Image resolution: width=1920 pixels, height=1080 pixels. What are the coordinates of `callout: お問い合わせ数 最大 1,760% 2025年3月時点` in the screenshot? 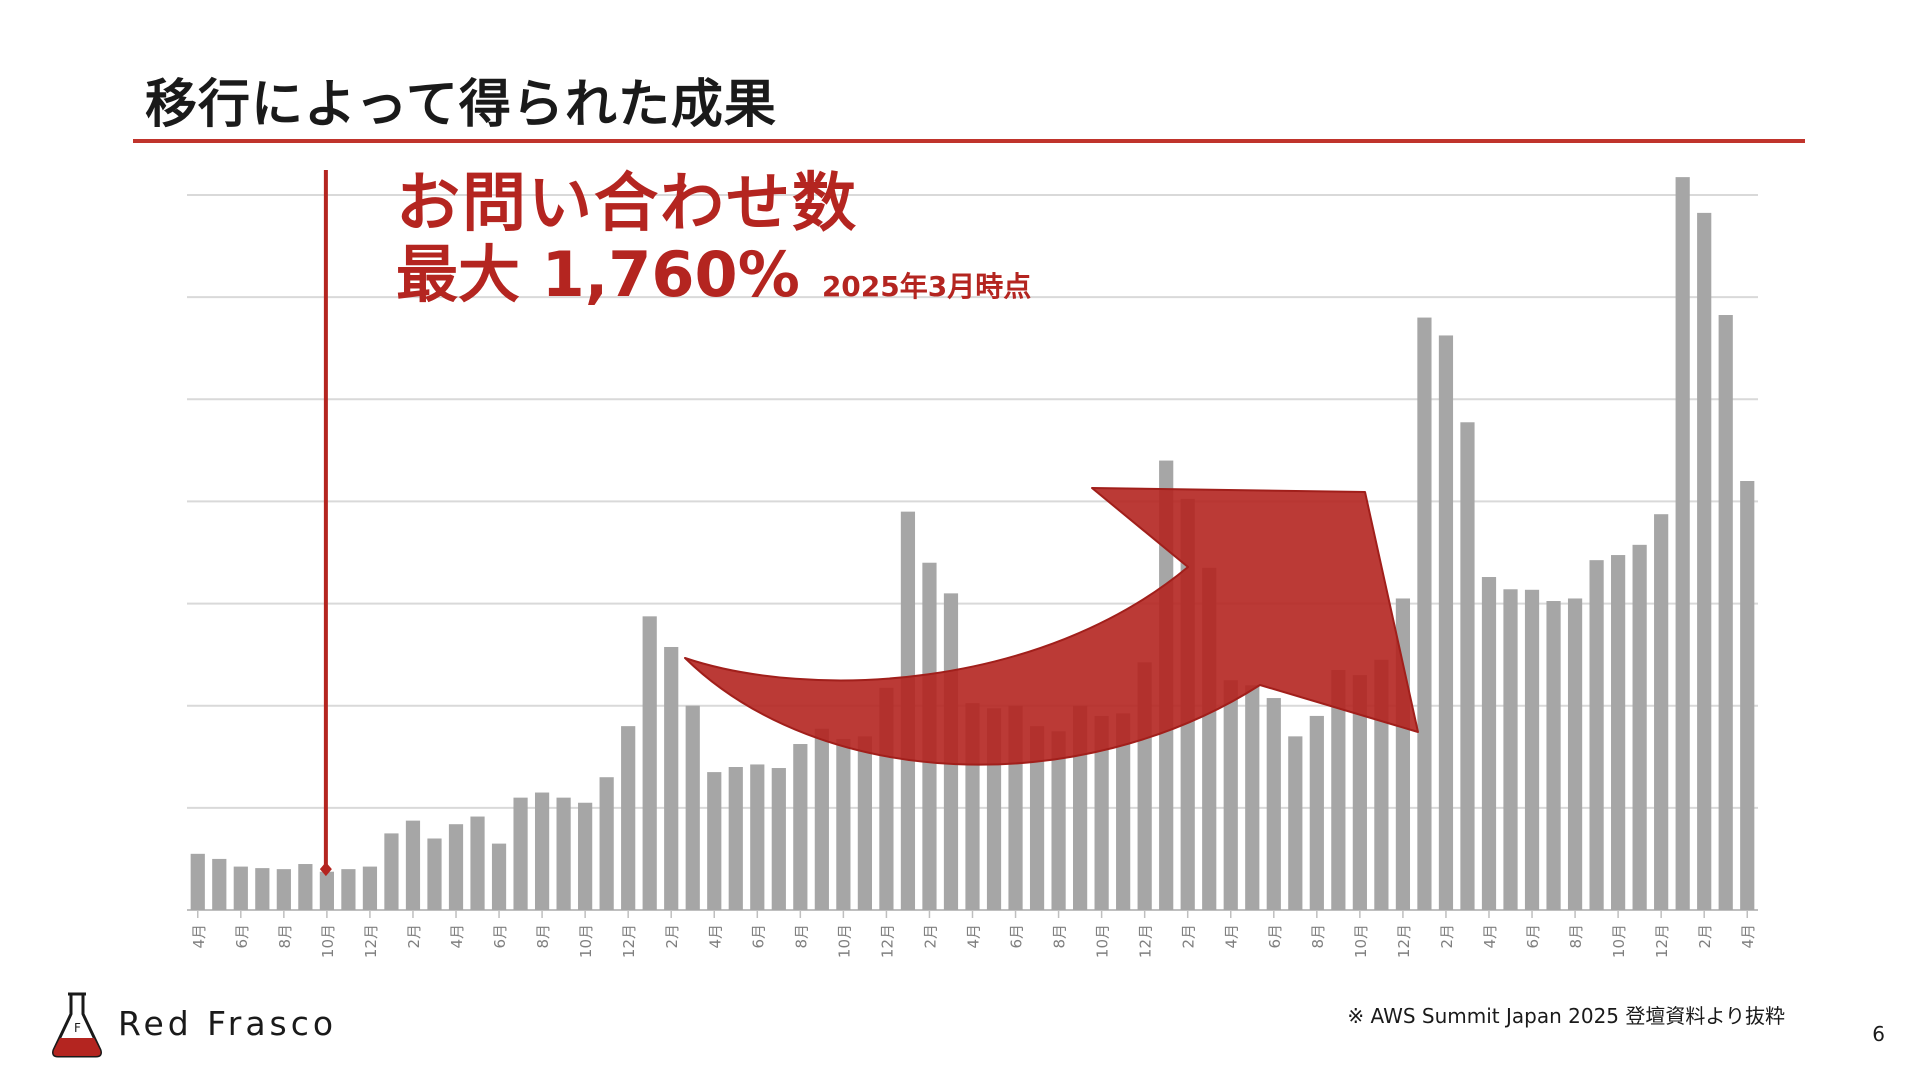 It's located at (713, 239).